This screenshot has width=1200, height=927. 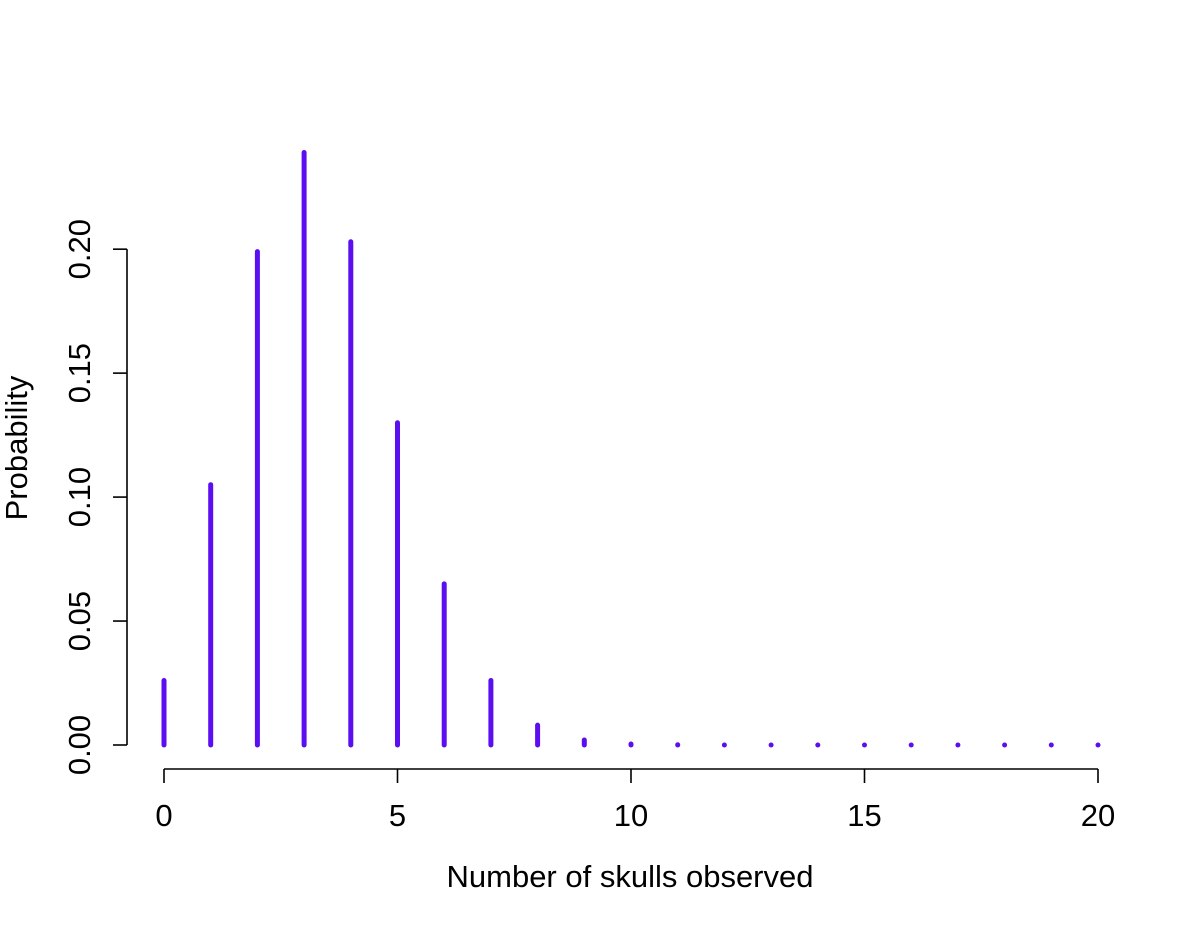 I want to click on x-tick-label: 0, so click(x=163, y=815).